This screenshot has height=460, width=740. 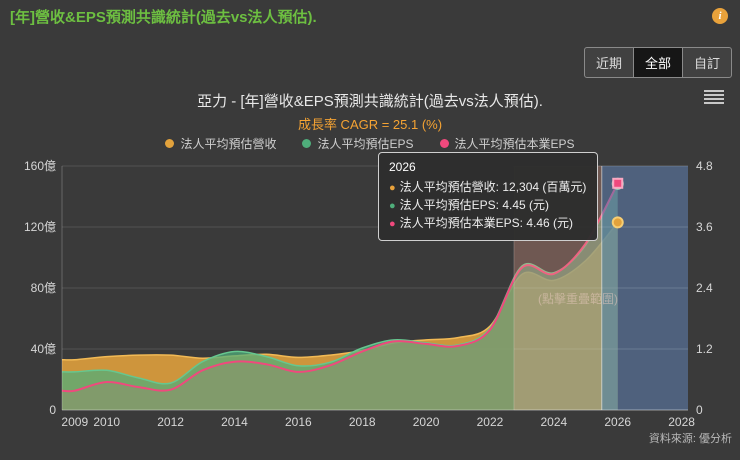 I want to click on x-axis-label: 2010, so click(x=106, y=422).